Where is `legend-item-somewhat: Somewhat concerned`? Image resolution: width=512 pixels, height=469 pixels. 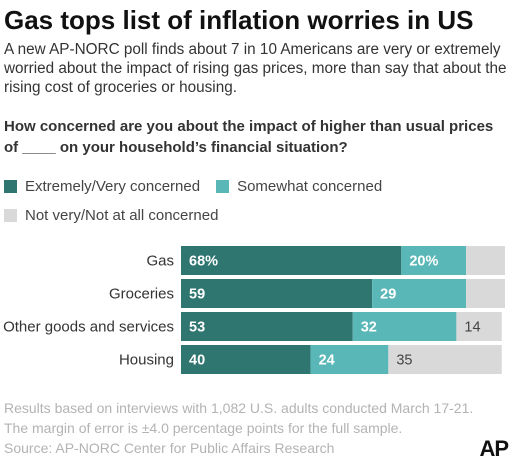
legend-item-somewhat: Somewhat concerned is located at coordinates (299, 186).